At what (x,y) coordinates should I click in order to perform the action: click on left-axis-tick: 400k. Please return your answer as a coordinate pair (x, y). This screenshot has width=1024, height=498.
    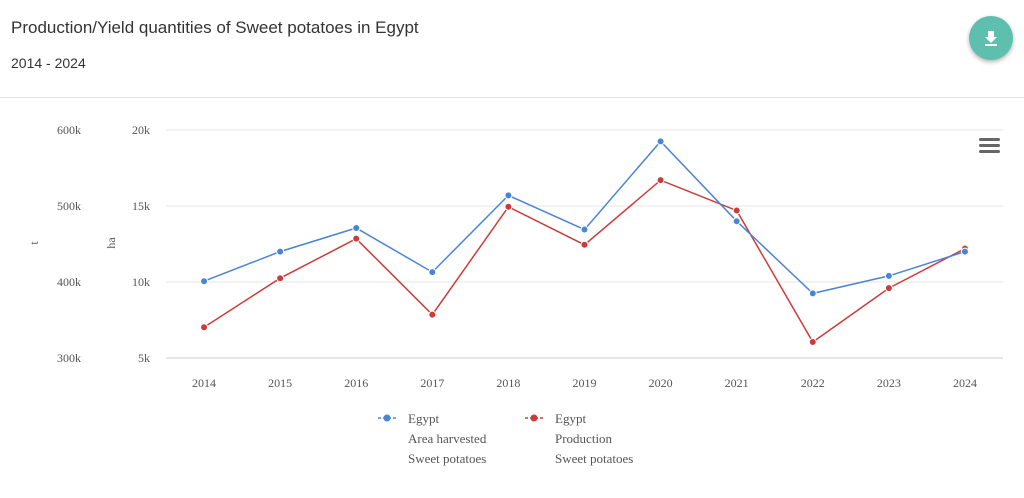
    Looking at the image, I should click on (69, 282).